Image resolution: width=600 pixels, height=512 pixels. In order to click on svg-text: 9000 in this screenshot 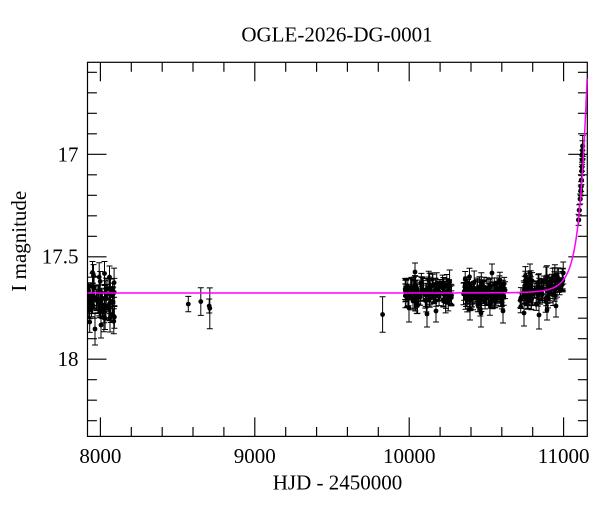, I will do `click(255, 456)`.